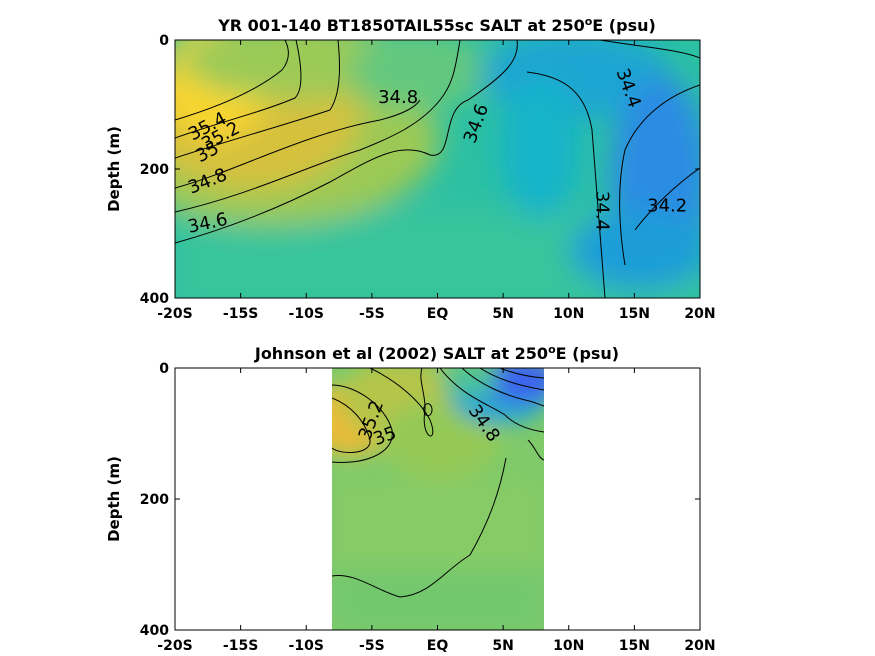 The image size is (875, 656). I want to click on bottom-x-tick-label: 20N, so click(699, 646).